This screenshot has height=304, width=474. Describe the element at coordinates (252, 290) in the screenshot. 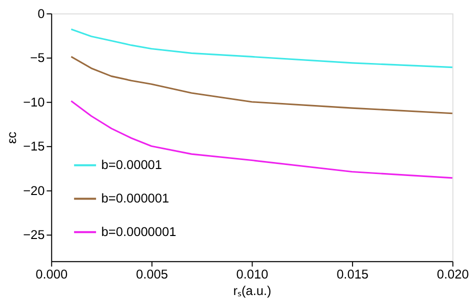

I see `x-axis-title: rₛ(a.u.)` at that location.